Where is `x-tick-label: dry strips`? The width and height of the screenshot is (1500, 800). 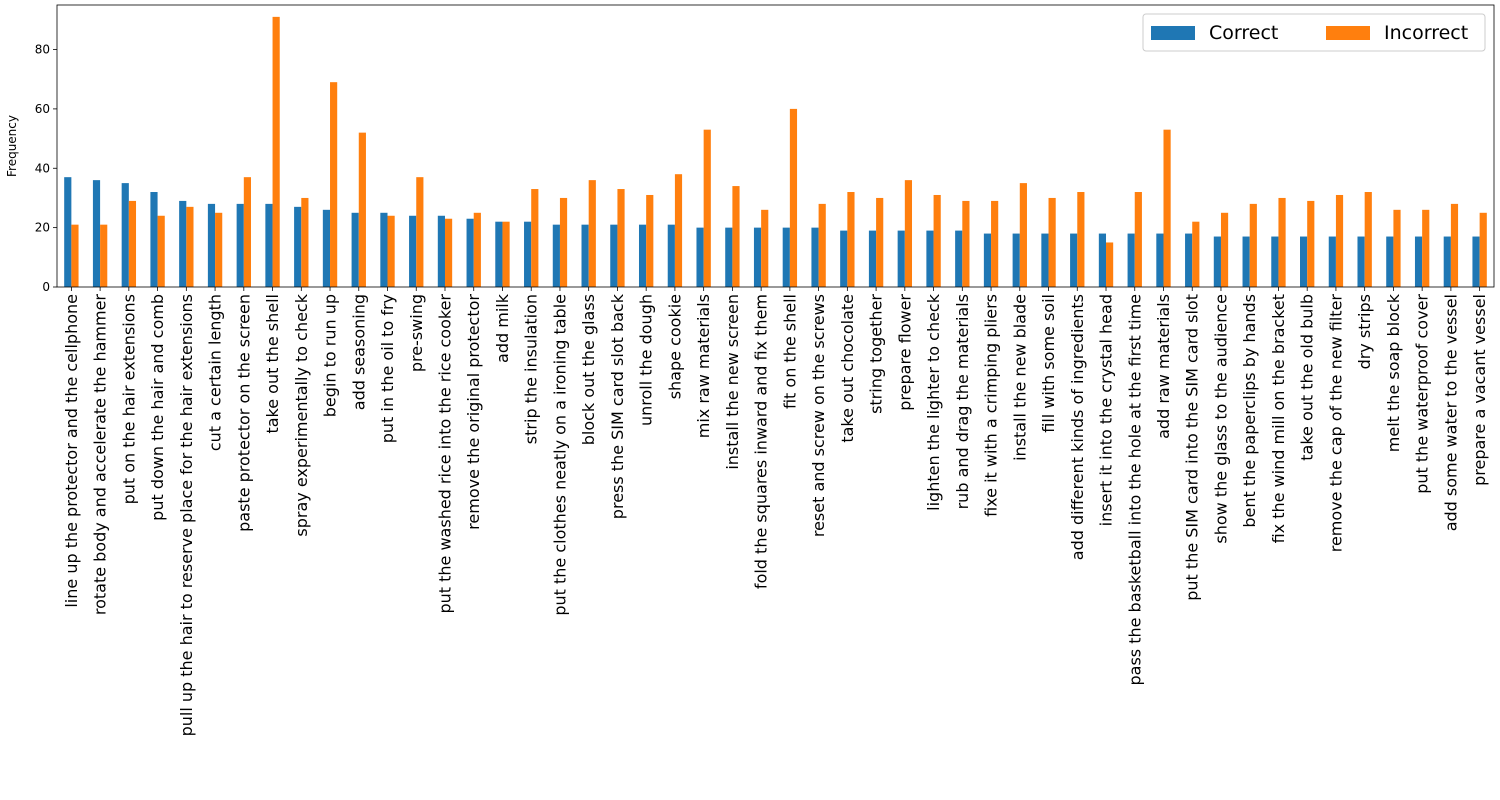 x-tick-label: dry strips is located at coordinates (1364, 331).